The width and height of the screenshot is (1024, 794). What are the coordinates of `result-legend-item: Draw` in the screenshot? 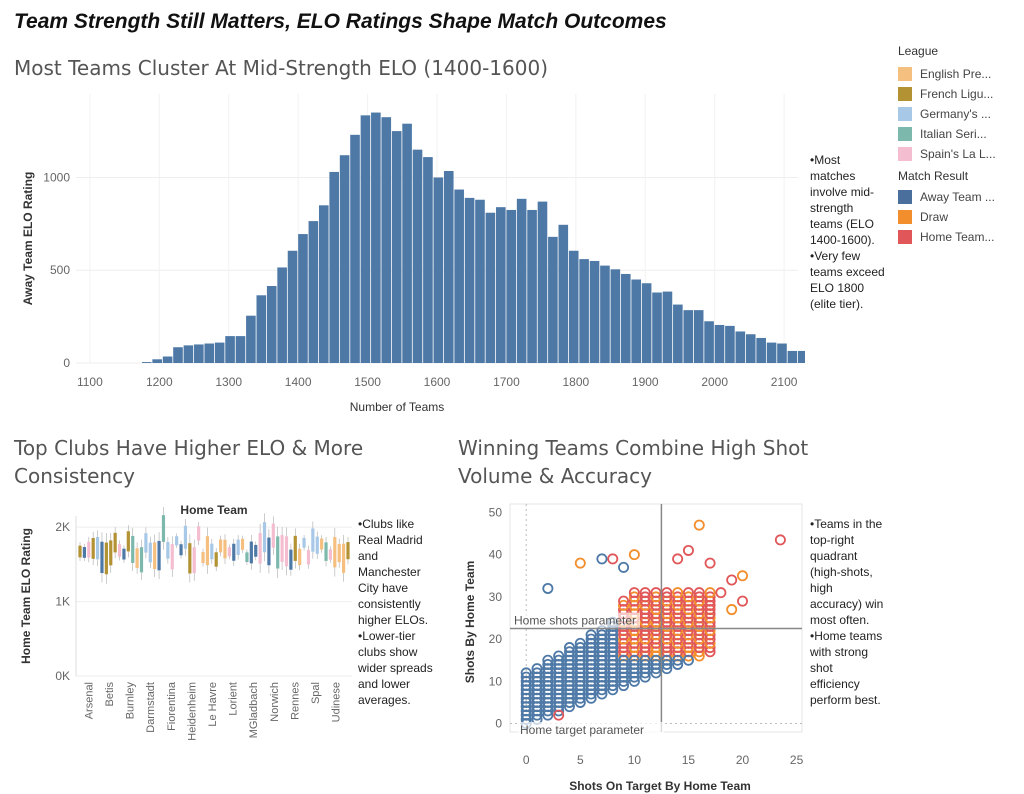 It's located at (958, 217).